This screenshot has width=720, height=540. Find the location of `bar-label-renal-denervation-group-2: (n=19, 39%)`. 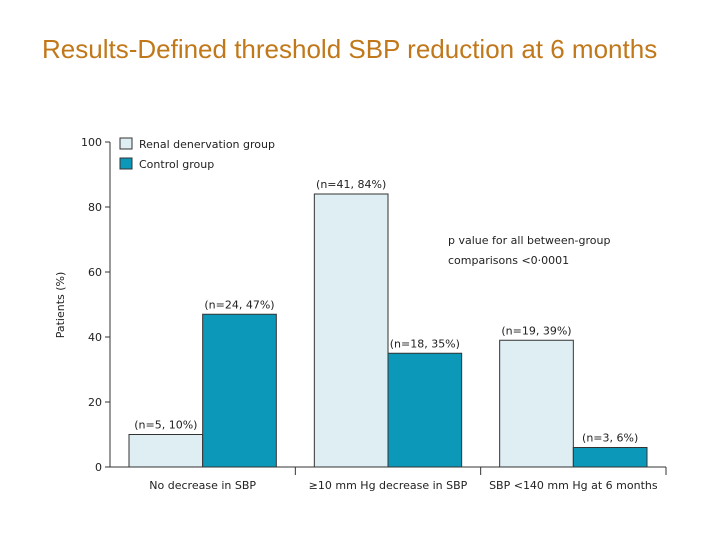

bar-label-renal-denervation-group-2: (n=19, 39%) is located at coordinates (536, 330).